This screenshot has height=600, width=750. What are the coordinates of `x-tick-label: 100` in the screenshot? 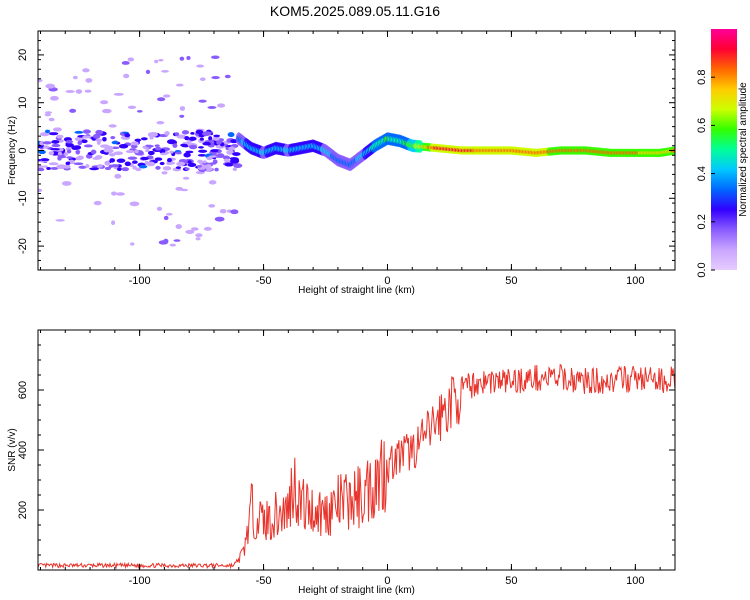 It's located at (635, 581).